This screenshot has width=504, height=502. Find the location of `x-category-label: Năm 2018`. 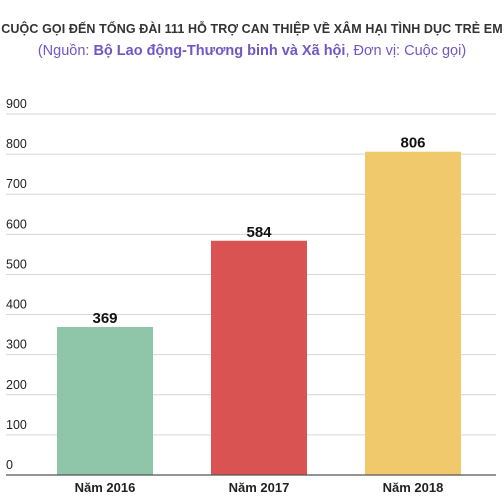

x-category-label: Năm 2018 is located at coordinates (413, 487).